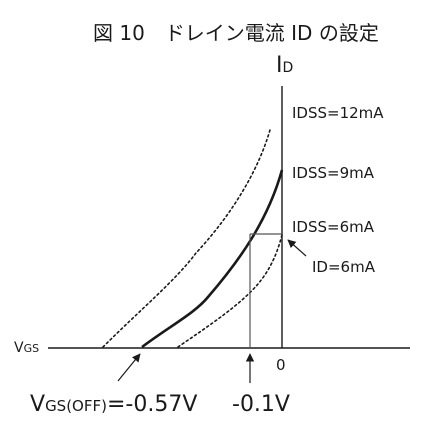 The height and width of the screenshot is (424, 427). I want to click on label-vgs-op: -0.1V, so click(261, 404).